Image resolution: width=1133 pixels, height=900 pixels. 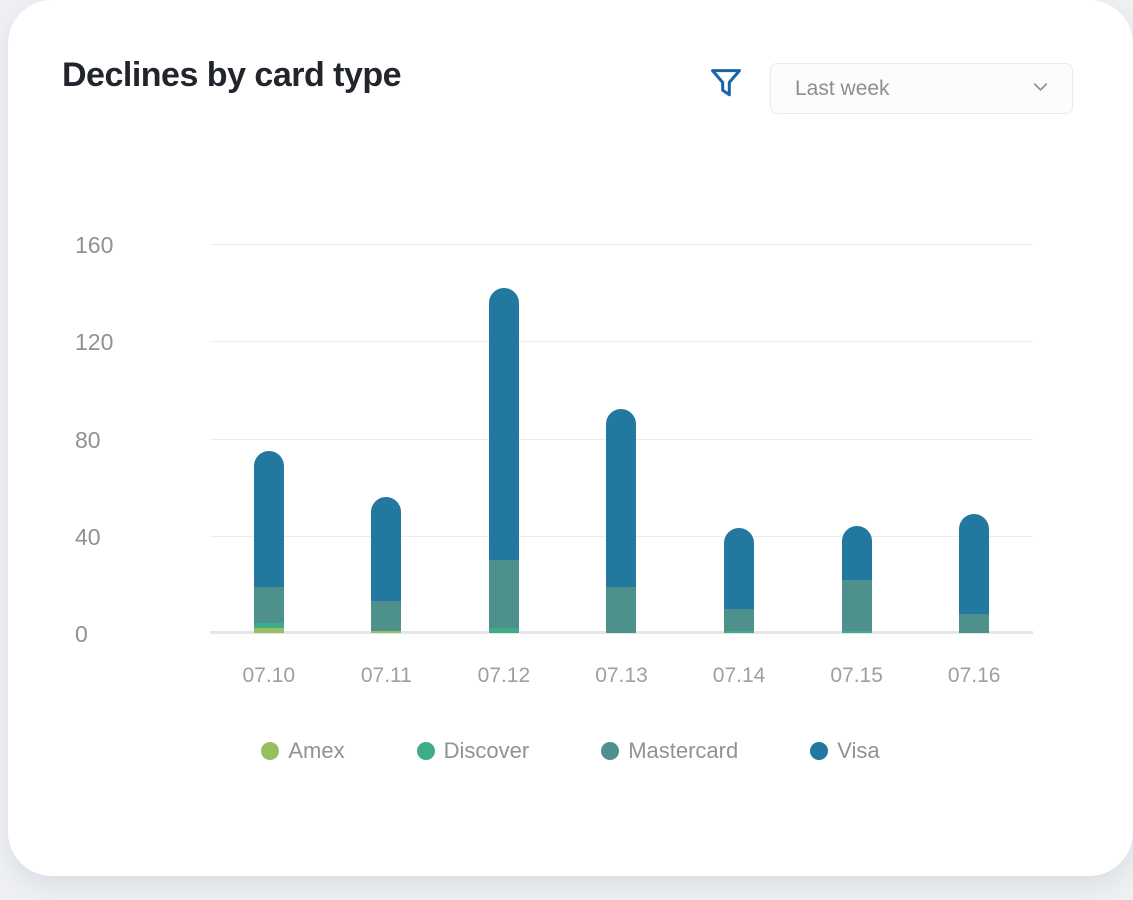 I want to click on bar-segment-mastercard-07.11, so click(x=386, y=616).